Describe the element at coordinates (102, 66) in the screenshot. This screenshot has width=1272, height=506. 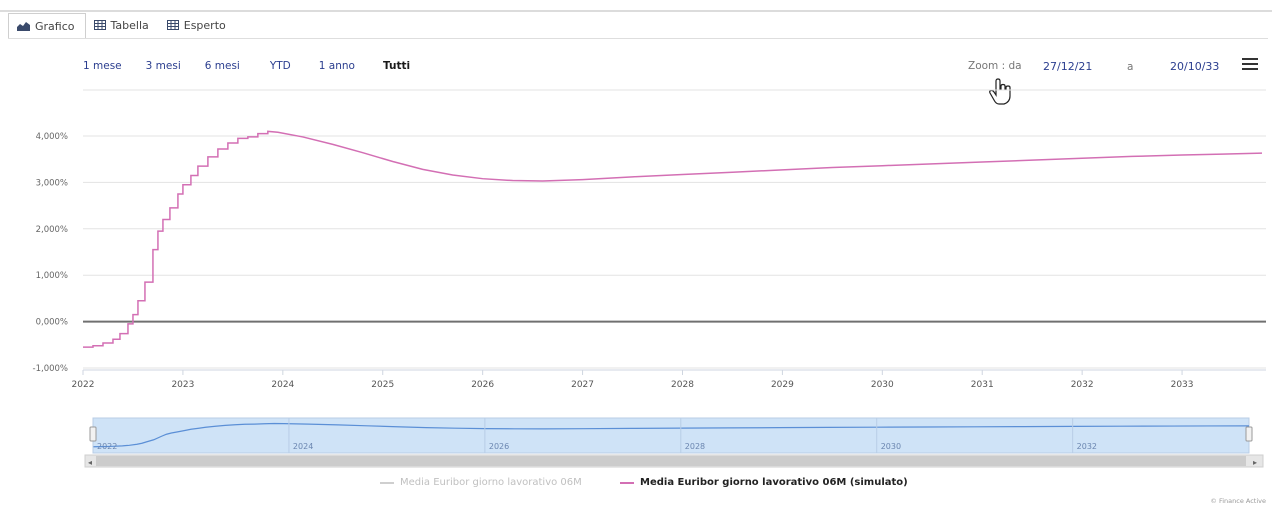
I see `range-button-1-mese: 1 mese` at that location.